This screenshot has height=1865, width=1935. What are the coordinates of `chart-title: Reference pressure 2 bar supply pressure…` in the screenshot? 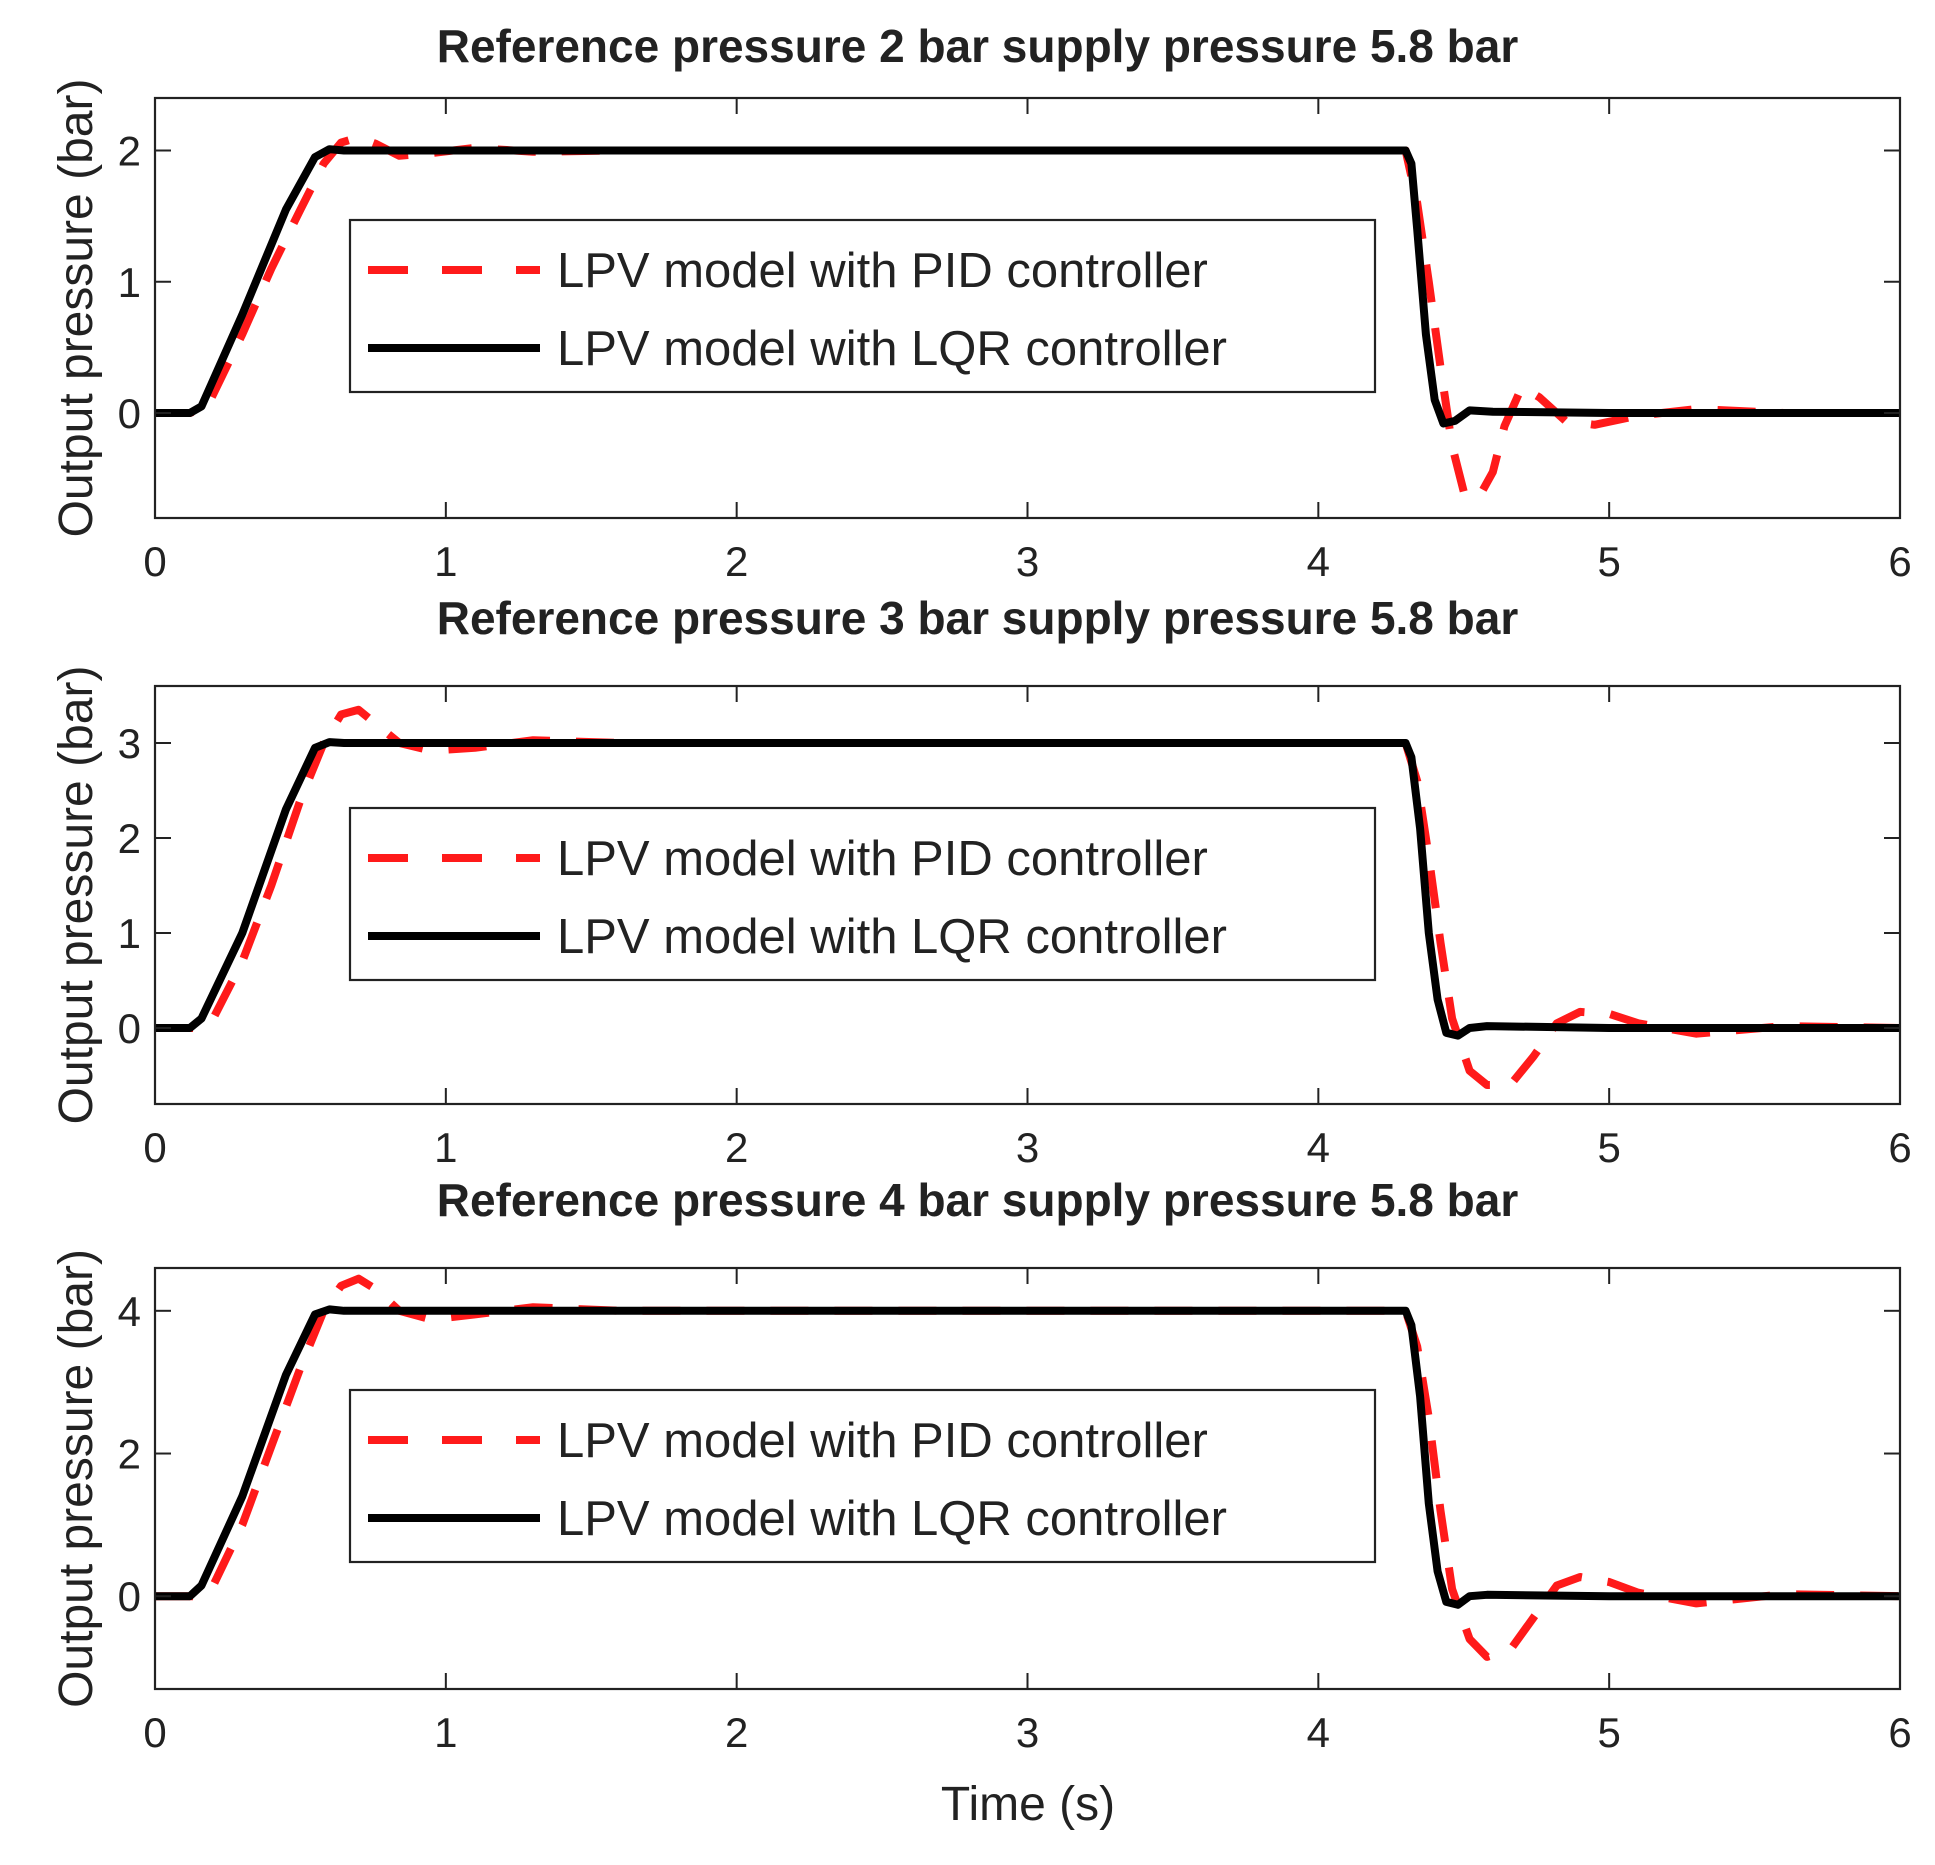 It's located at (978, 46).